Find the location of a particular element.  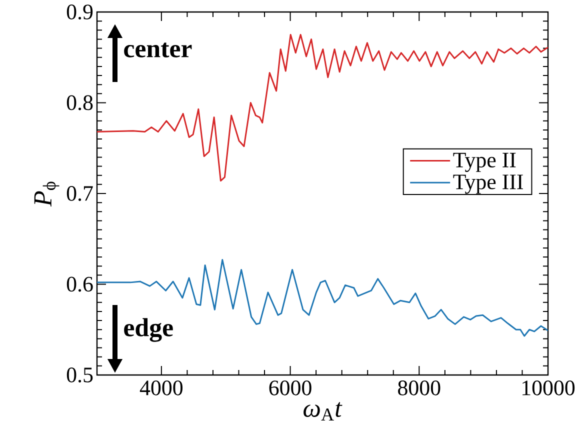

x-tick-label: 6000 is located at coordinates (290, 388).